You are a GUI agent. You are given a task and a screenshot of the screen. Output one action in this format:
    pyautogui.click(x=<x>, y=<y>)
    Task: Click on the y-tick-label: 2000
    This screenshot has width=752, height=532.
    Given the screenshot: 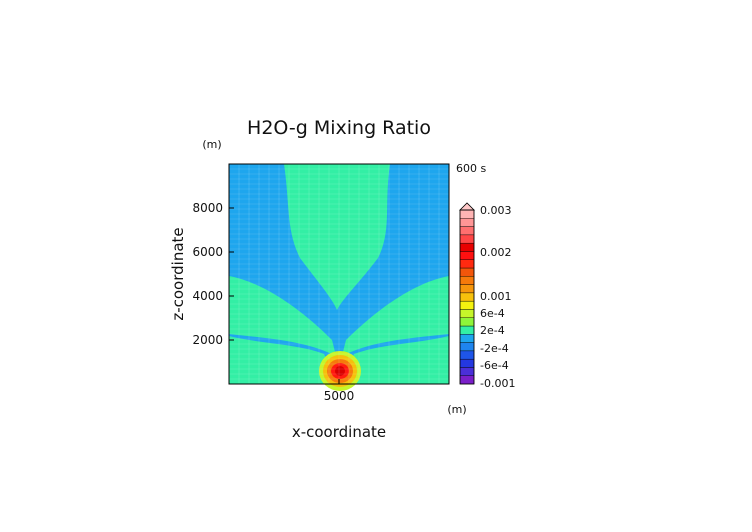 What is the action you would take?
    pyautogui.click(x=207, y=340)
    